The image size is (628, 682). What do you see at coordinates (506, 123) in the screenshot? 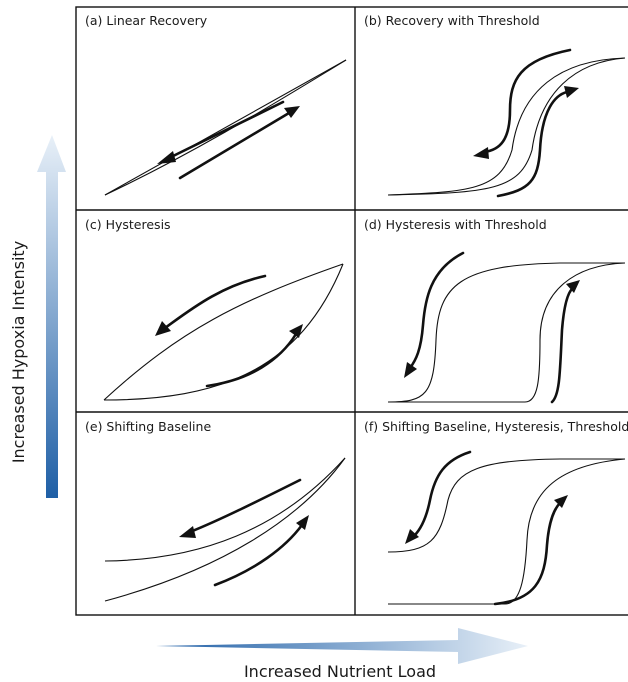
I see `panel-b` at bounding box center [506, 123].